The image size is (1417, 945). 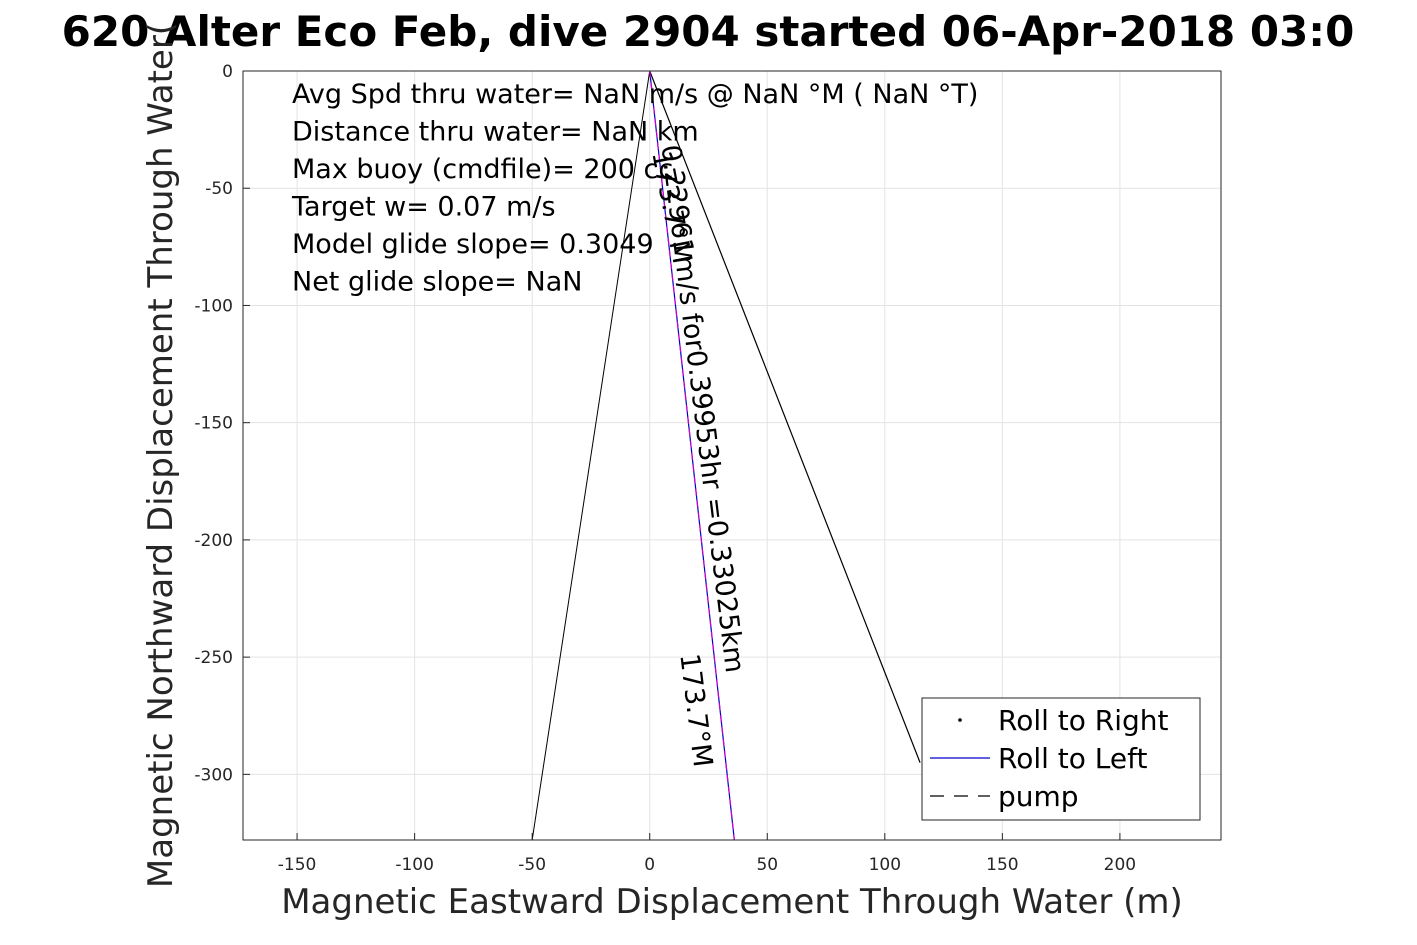 I want to click on x-tick-label: -150, so click(x=297, y=865).